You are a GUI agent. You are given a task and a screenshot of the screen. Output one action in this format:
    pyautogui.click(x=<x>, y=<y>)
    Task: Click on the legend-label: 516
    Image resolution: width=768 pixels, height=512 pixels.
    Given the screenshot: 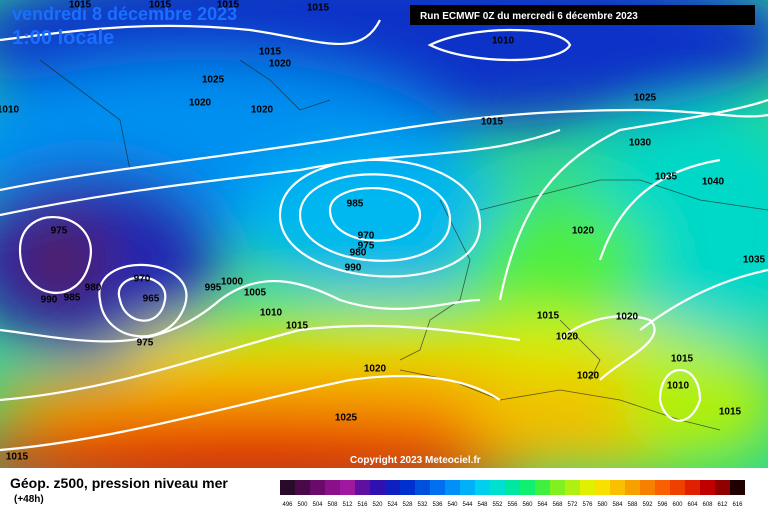 What is the action you would take?
    pyautogui.click(x=362, y=505)
    